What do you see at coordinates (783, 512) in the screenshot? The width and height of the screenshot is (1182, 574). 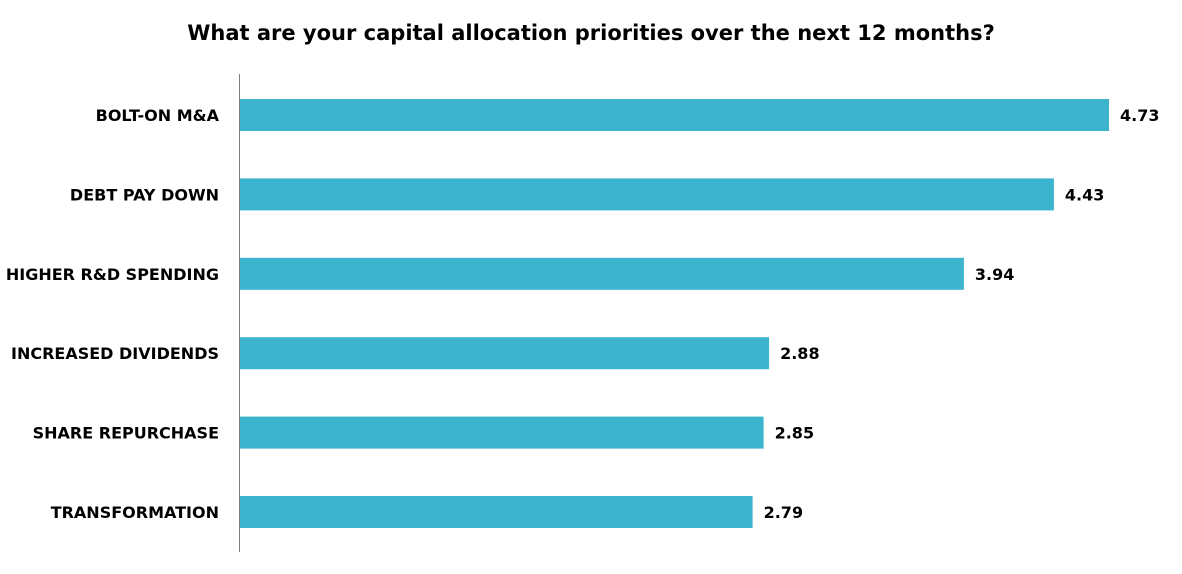 I see `value-label-5: 2.79` at bounding box center [783, 512].